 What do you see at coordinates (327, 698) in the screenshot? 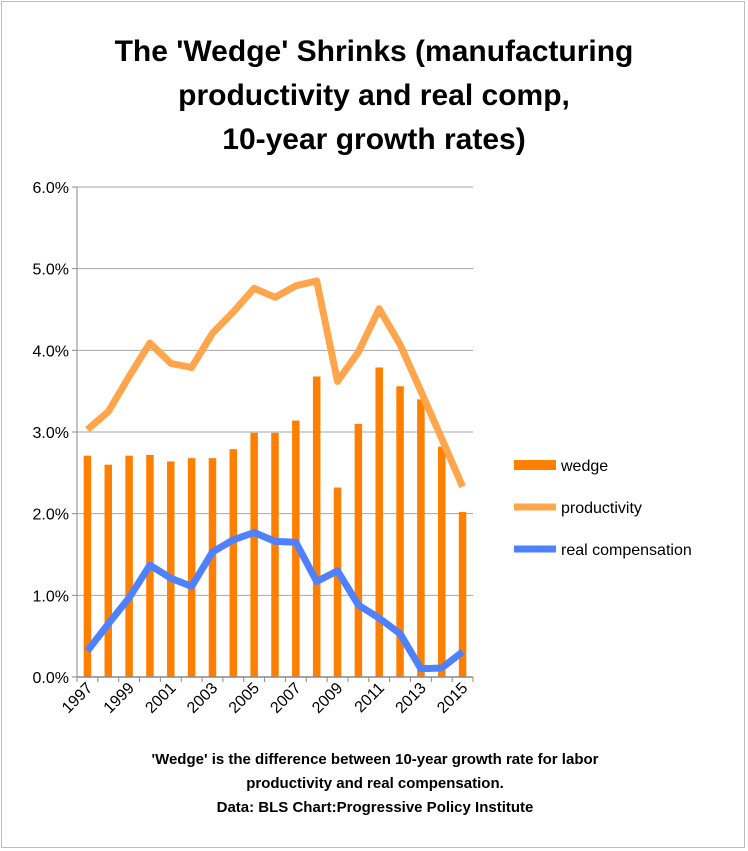
I see `x-tick-label: 2009` at bounding box center [327, 698].